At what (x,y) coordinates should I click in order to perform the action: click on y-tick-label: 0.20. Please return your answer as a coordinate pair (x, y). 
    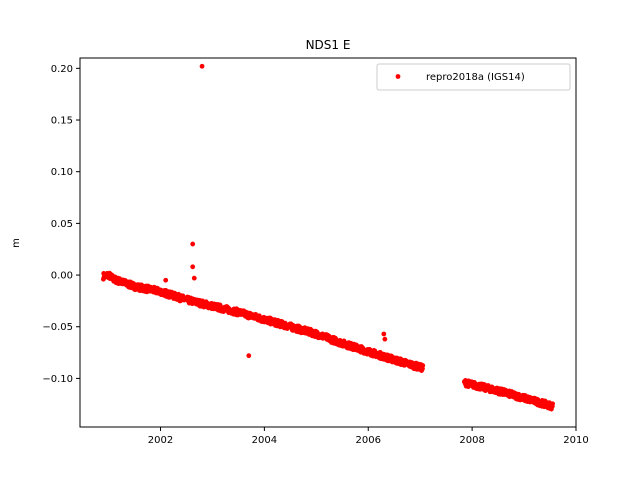
    Looking at the image, I should click on (62, 69).